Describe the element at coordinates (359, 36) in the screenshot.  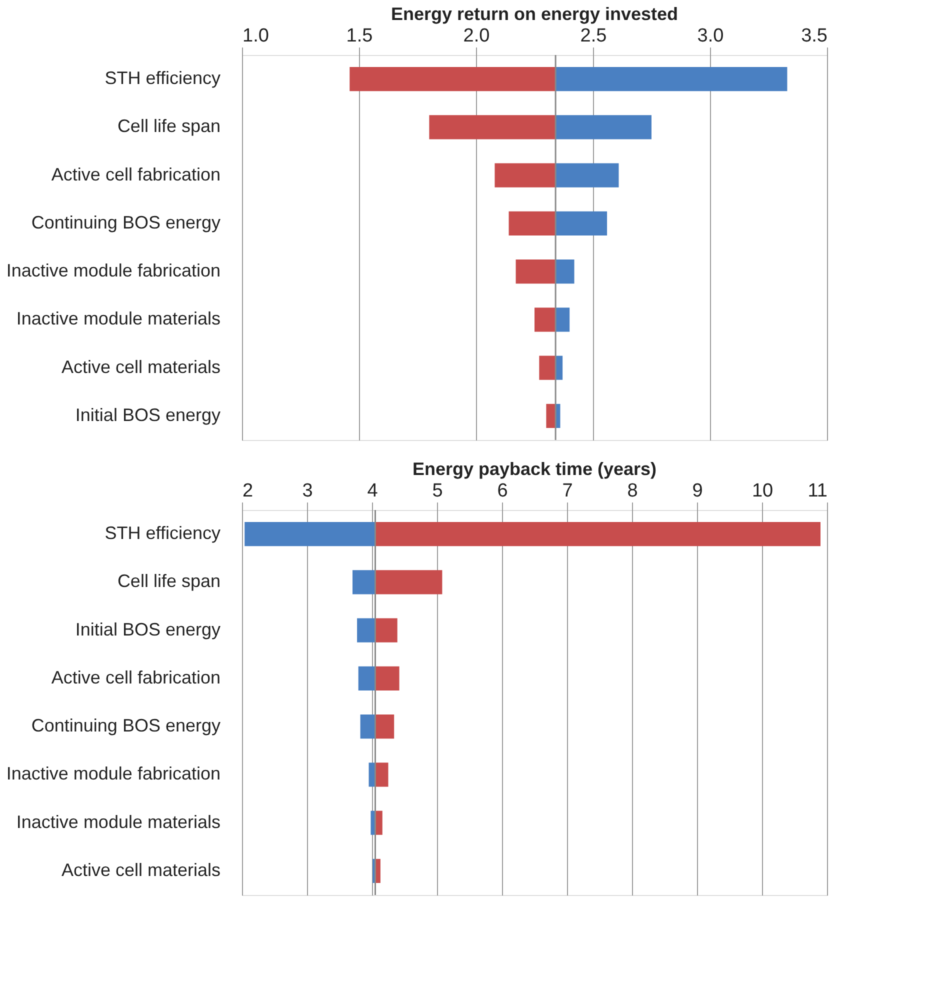
I see `x-tick-label: 1.5` at that location.